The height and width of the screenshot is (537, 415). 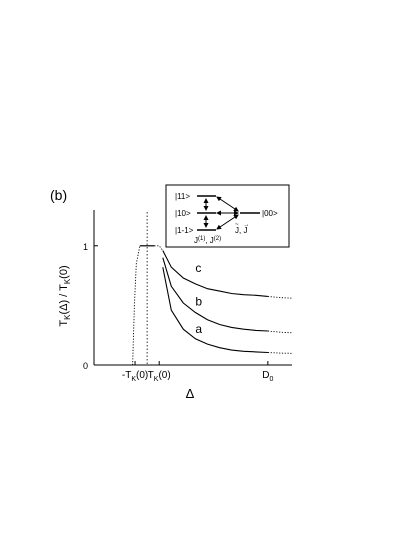 I want to click on series-c-label: c, so click(x=198, y=268).